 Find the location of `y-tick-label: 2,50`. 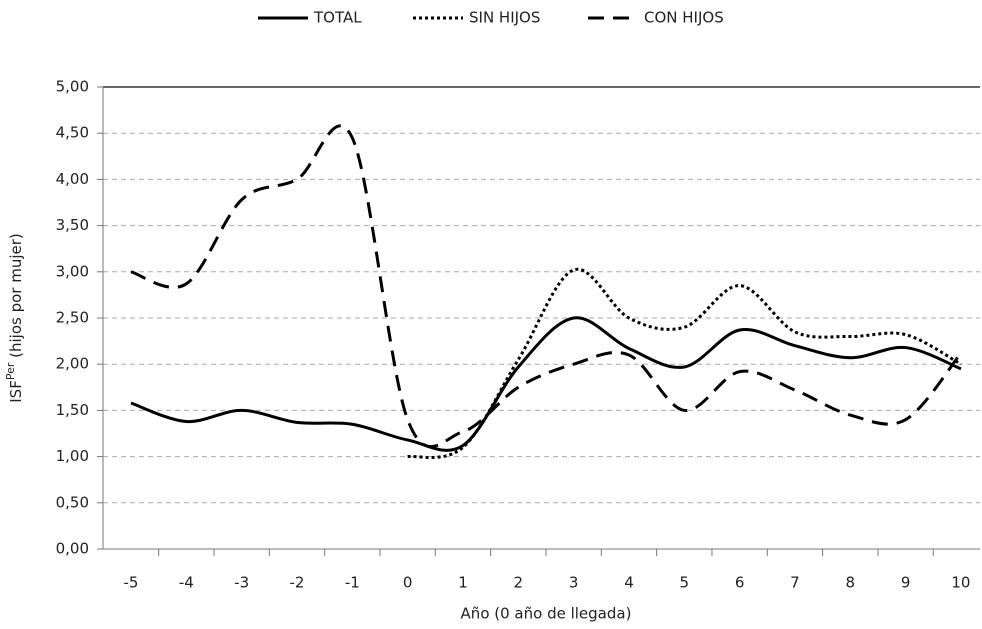

y-tick-label: 2,50 is located at coordinates (72, 318).